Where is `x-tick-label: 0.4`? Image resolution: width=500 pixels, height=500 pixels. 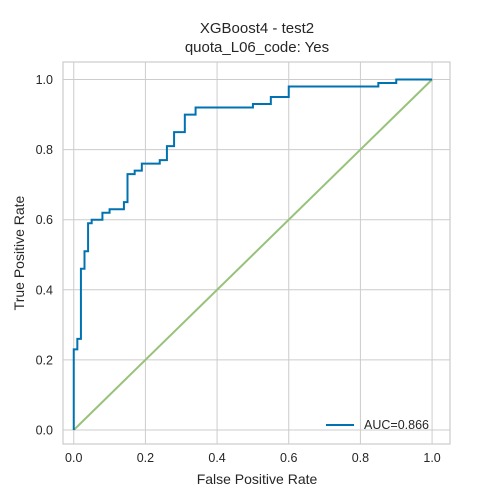
x-tick-label: 0.4 is located at coordinates (216, 458).